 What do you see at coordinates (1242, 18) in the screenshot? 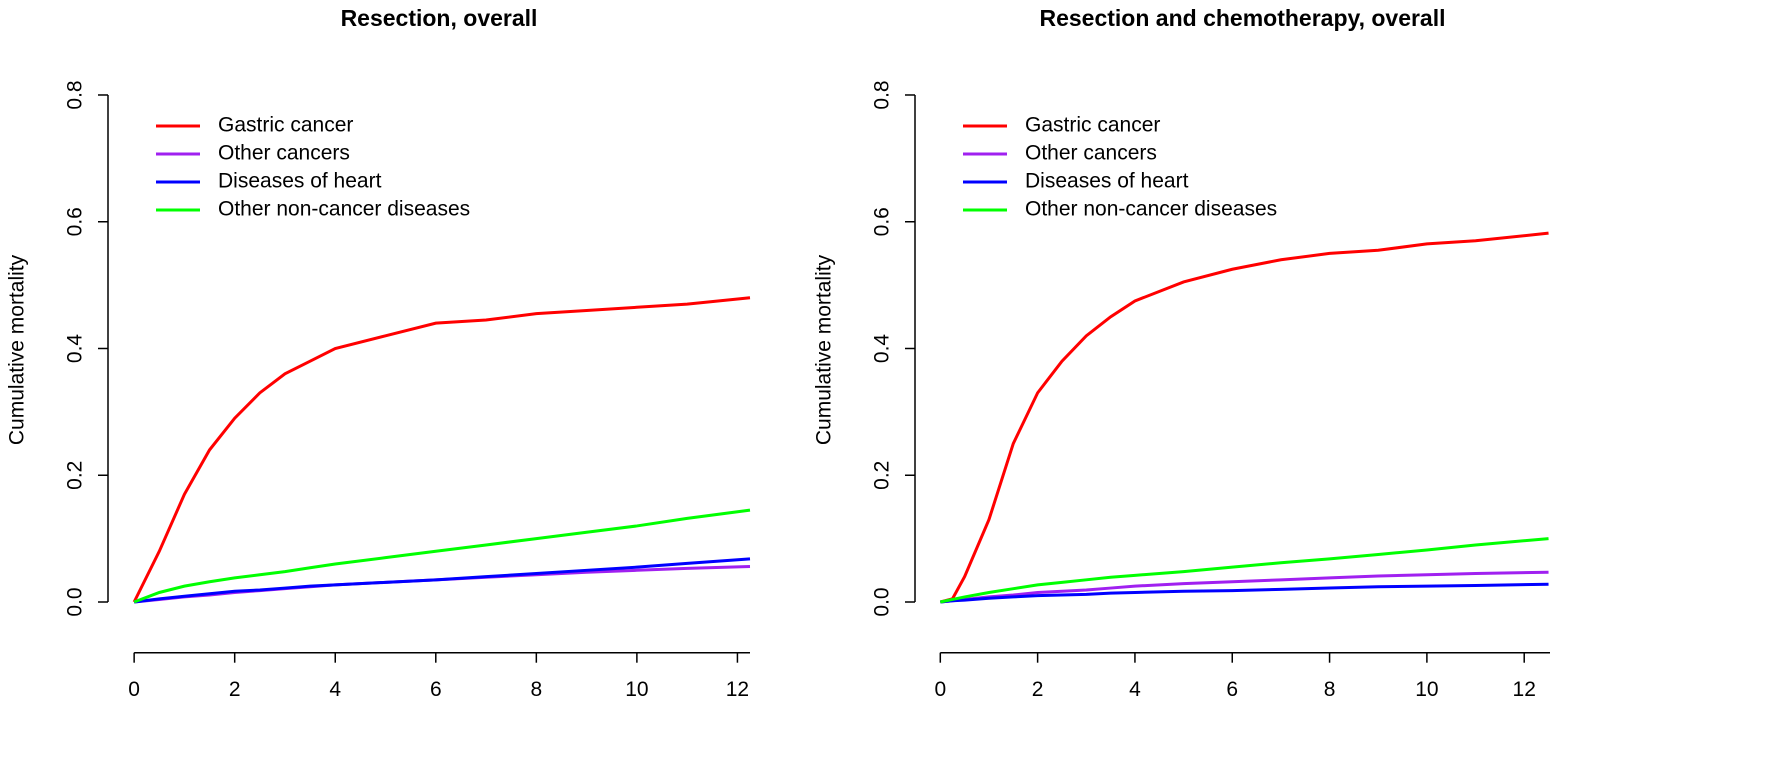
I see `chart-title: Resection and chemotherapy, overall` at bounding box center [1242, 18].